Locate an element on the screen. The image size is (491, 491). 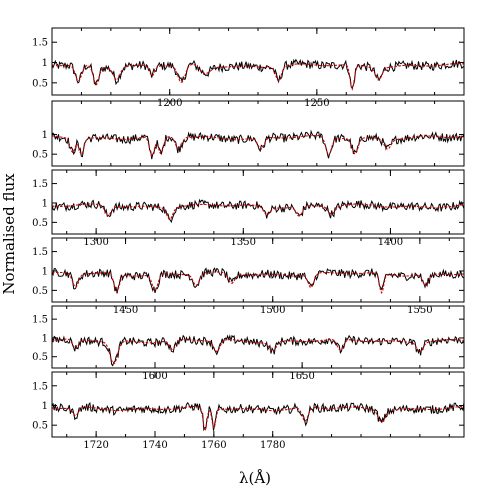
y-axis-title: Normalised flux is located at coordinates (9, 234).